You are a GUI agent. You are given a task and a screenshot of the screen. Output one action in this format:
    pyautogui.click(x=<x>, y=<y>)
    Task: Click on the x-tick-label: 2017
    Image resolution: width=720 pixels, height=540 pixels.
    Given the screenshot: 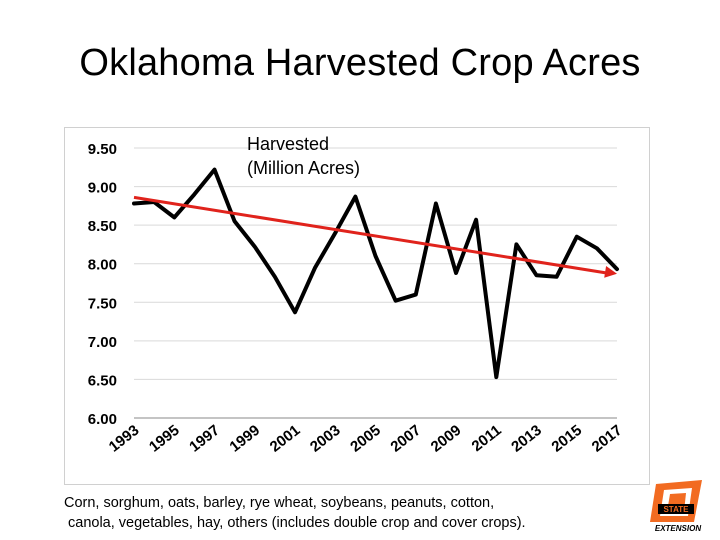 What is the action you would take?
    pyautogui.click(x=607, y=439)
    